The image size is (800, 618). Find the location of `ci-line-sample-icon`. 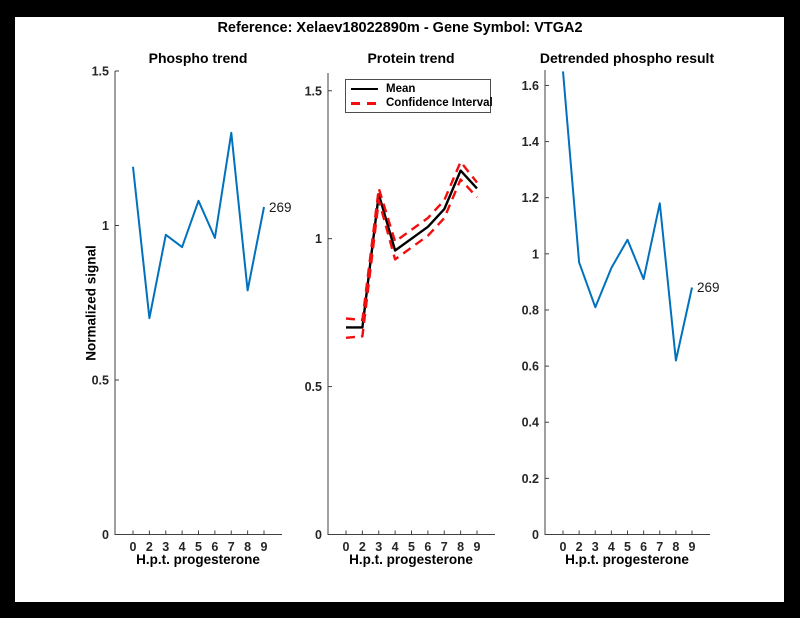

ci-line-sample-icon is located at coordinates (364, 103).